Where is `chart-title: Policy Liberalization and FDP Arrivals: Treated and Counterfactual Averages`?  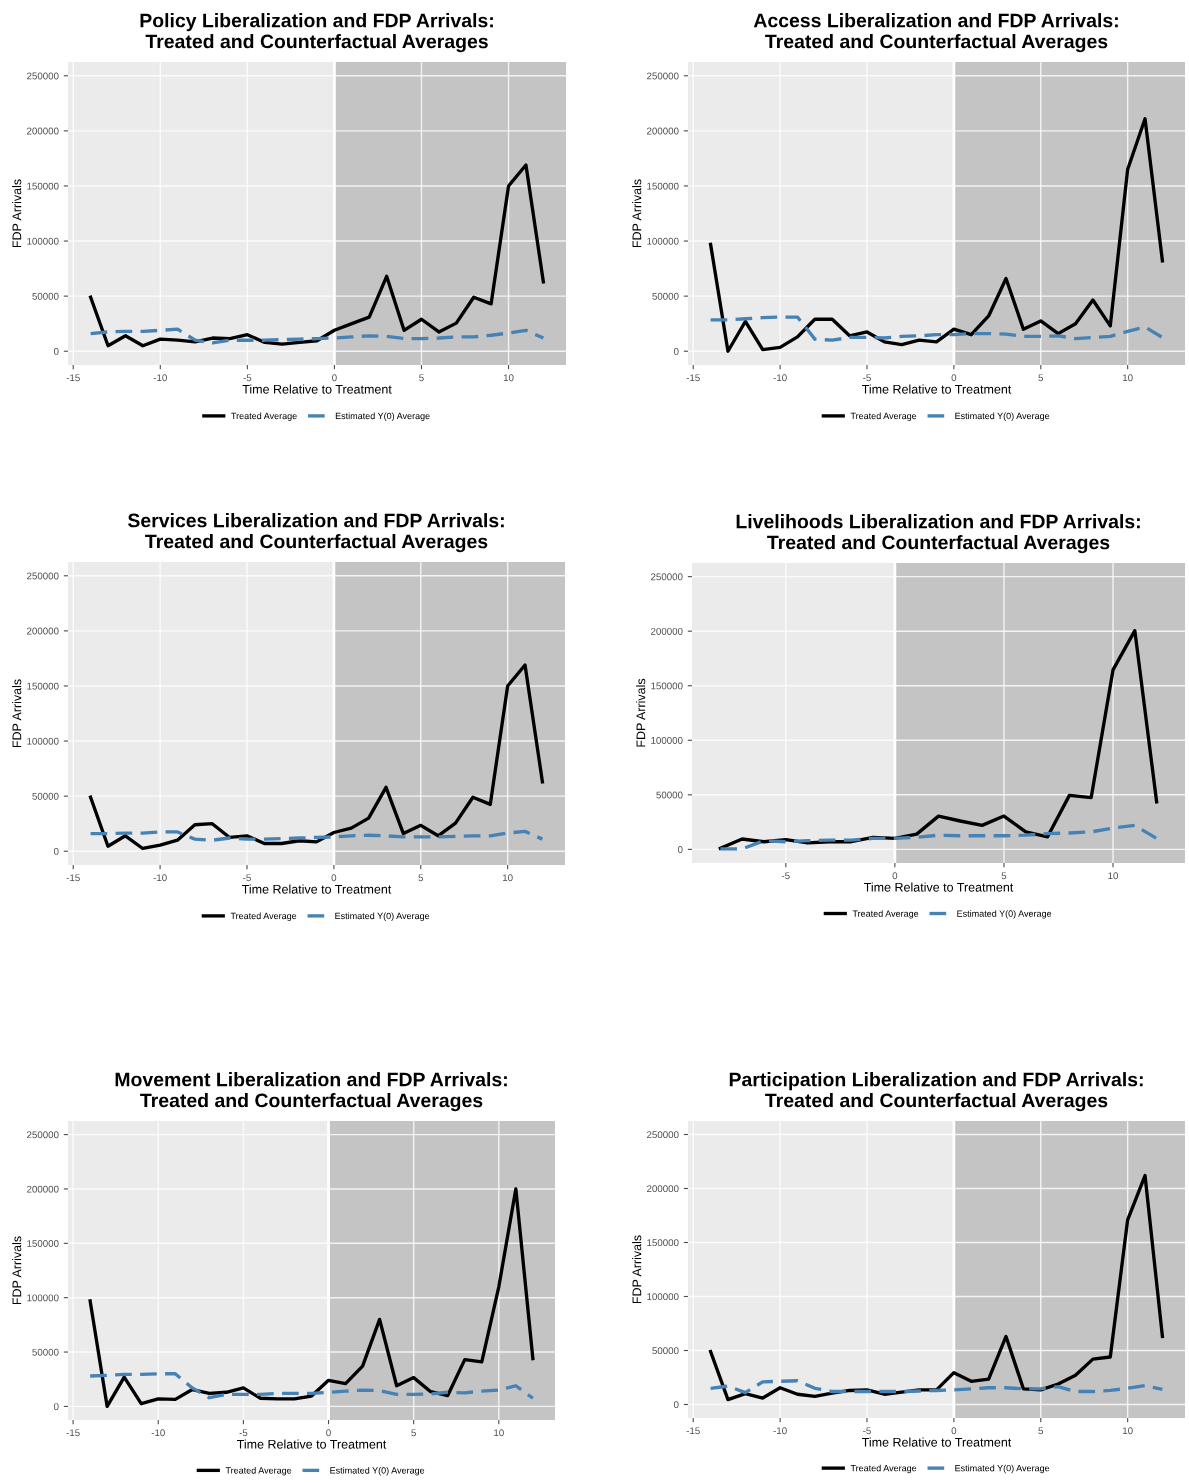
chart-title: Policy Liberalization and FDP Arrivals: Treated and Counterfactual Averages is located at coordinates (316, 33).